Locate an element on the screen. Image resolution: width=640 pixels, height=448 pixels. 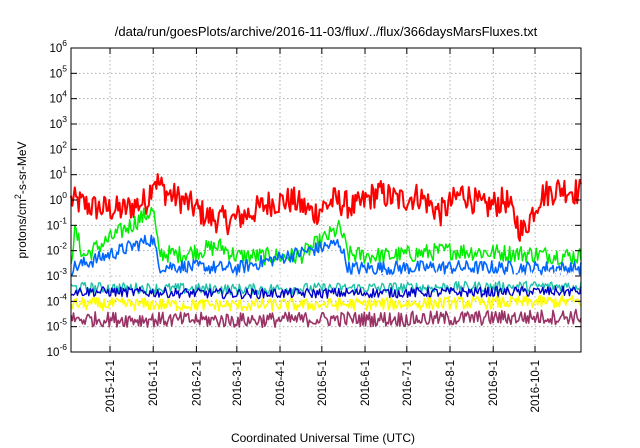
x-tick-label: 2016-7-1 is located at coordinates (408, 383).